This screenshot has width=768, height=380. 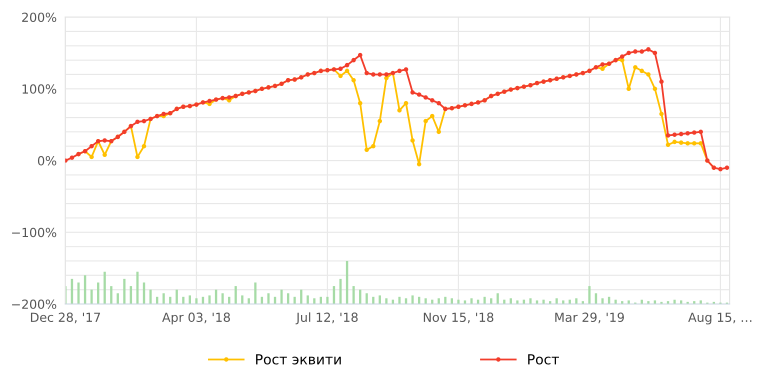 I want to click on x-tick-label: Mar 29, '19, so click(x=589, y=318).